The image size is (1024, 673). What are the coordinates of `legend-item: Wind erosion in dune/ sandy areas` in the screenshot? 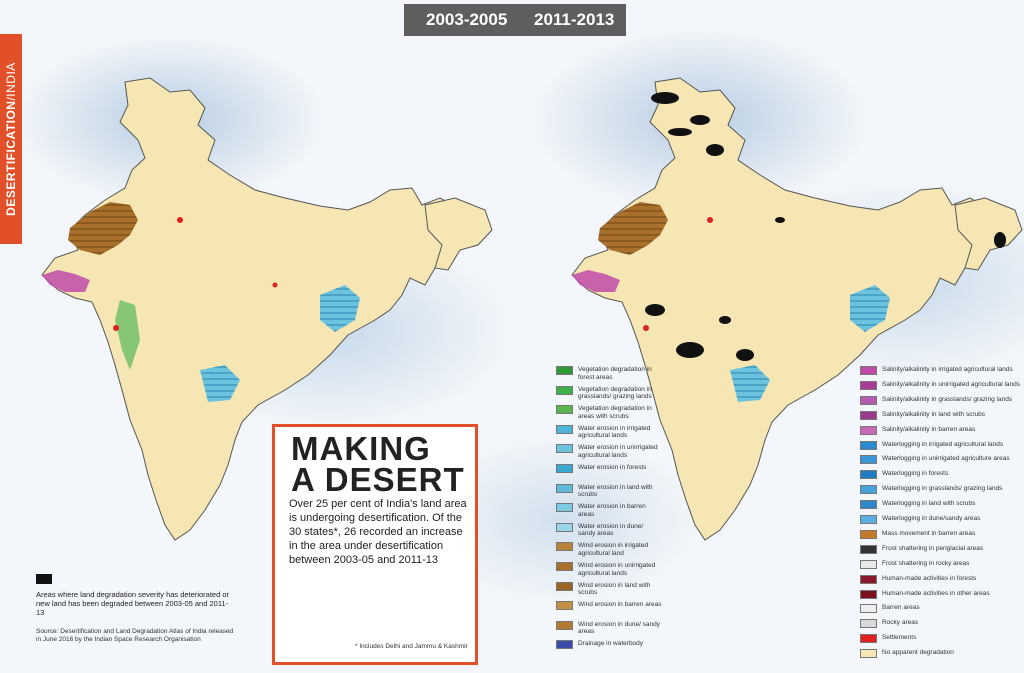 It's located at (609, 628).